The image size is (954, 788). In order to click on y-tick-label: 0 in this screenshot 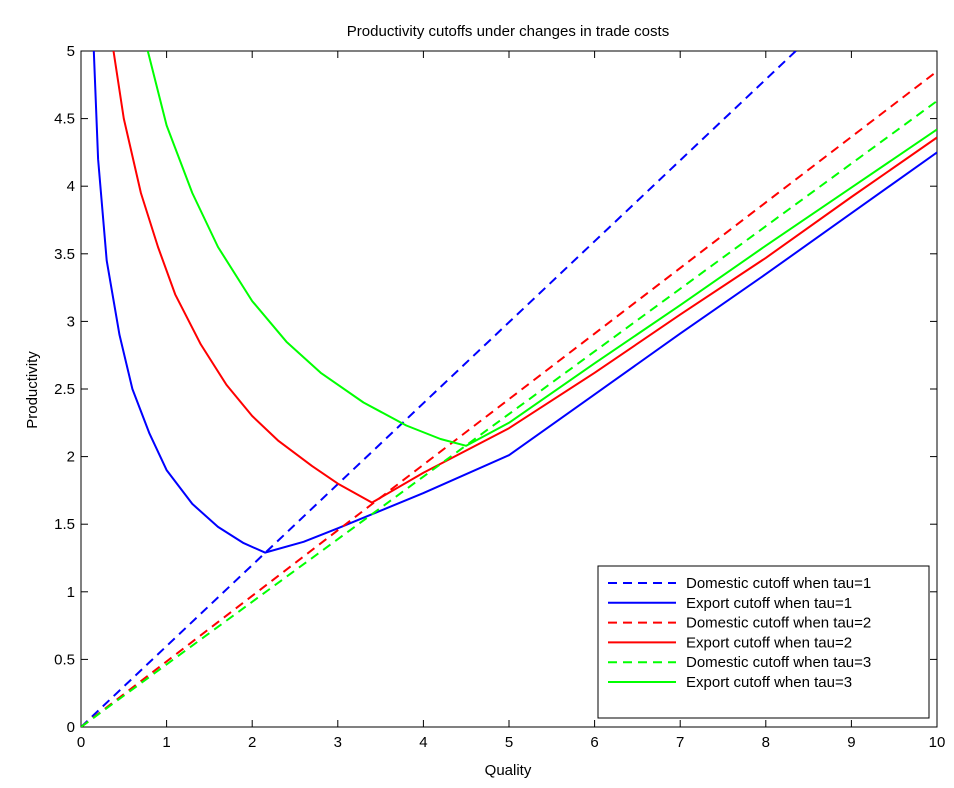, I will do `click(71, 727)`.